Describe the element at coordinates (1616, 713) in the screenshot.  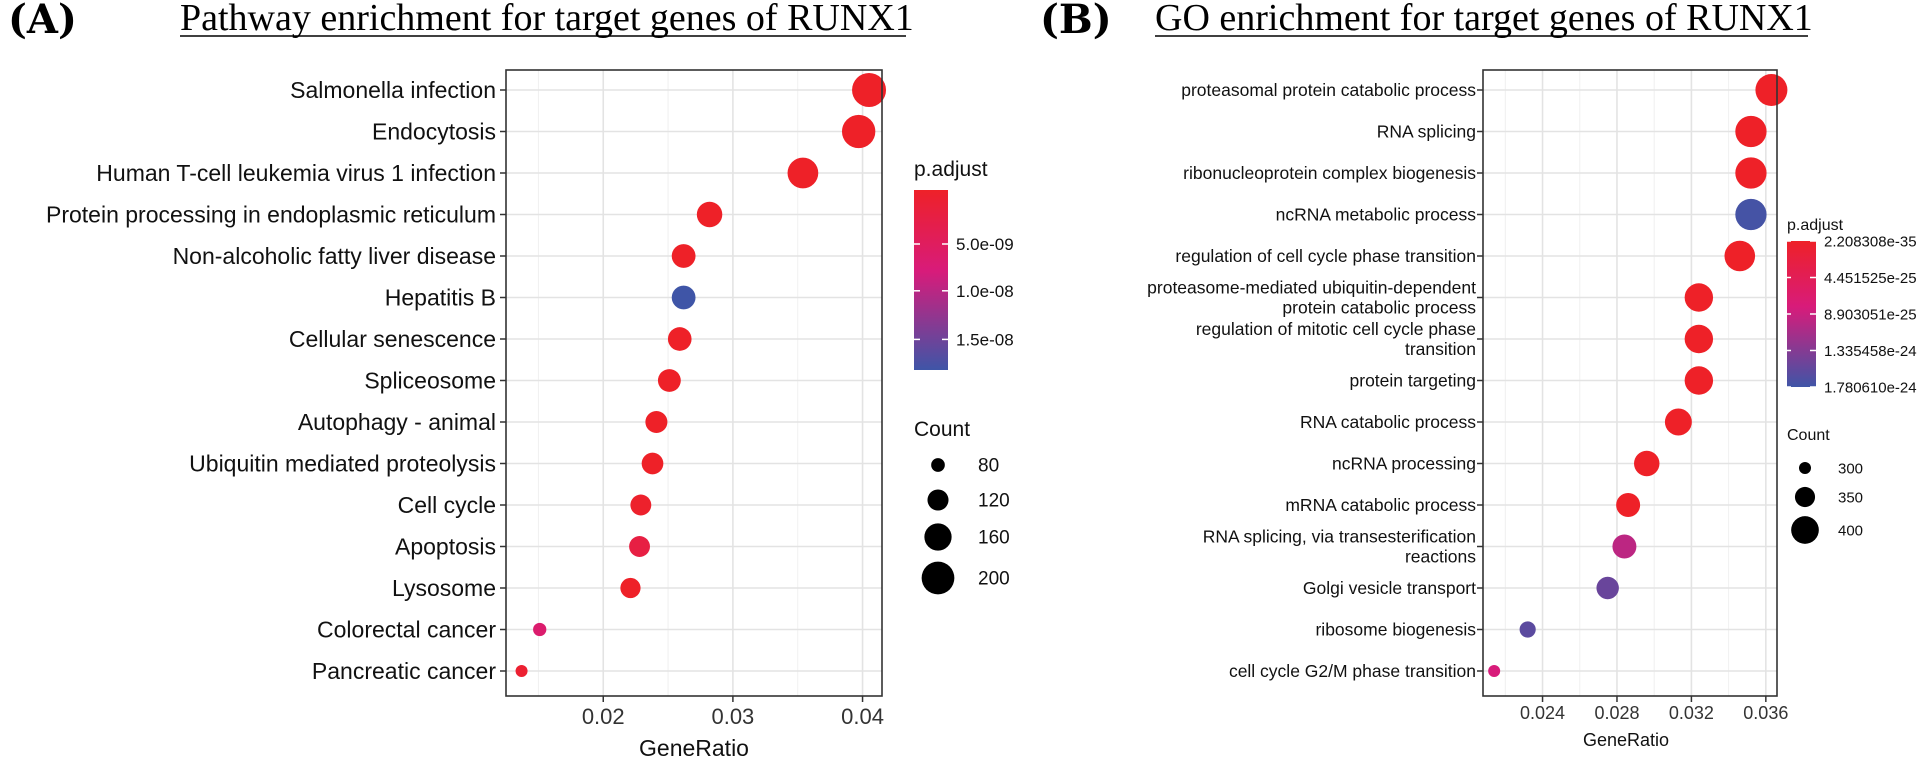
I see `x-tick-label: 0.028` at that location.